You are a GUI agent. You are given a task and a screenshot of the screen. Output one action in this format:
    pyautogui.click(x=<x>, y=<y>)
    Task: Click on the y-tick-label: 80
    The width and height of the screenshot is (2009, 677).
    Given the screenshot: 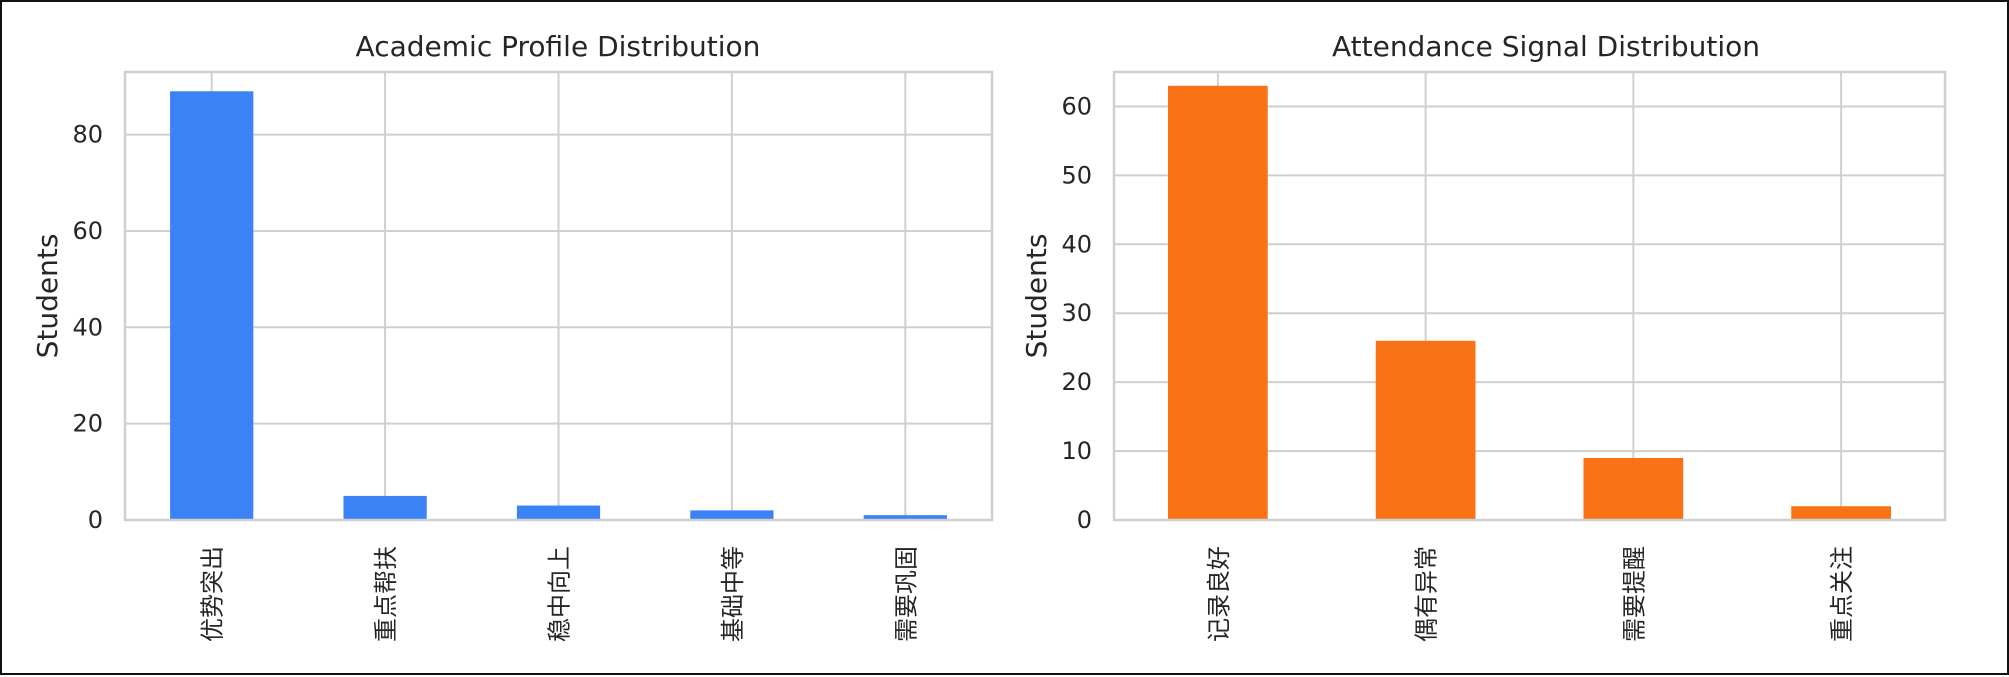 What is the action you would take?
    pyautogui.click(x=87, y=135)
    